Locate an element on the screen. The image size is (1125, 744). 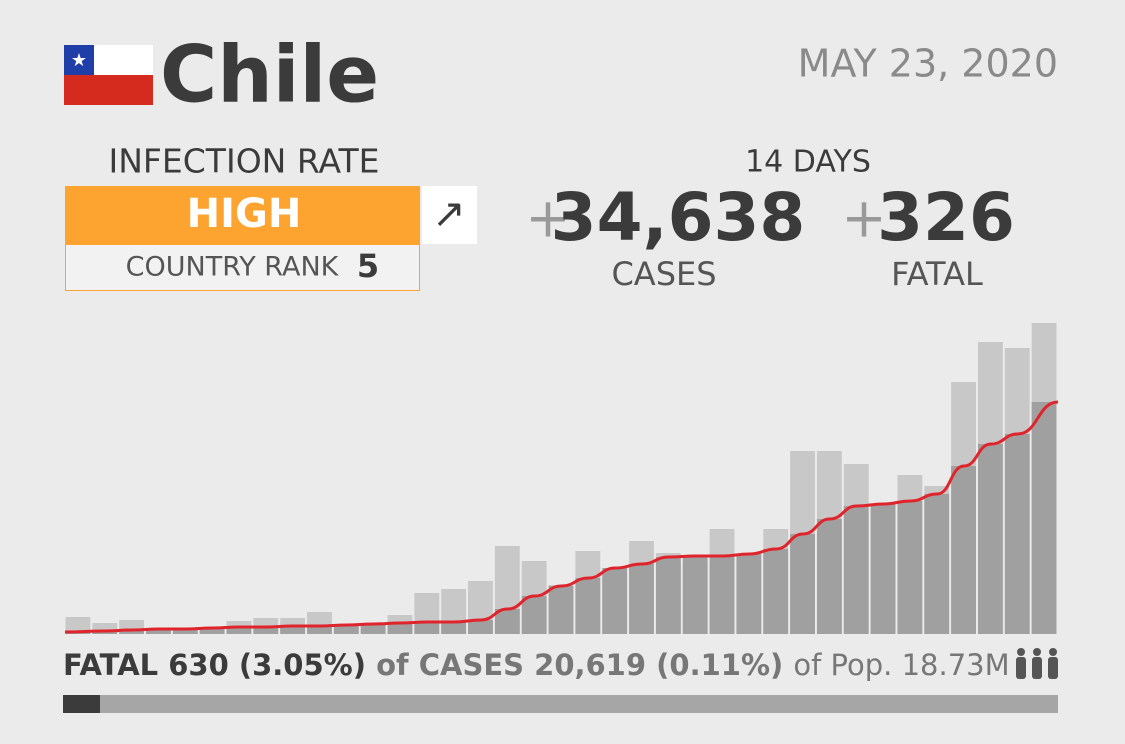
trend-box is located at coordinates (449, 215).